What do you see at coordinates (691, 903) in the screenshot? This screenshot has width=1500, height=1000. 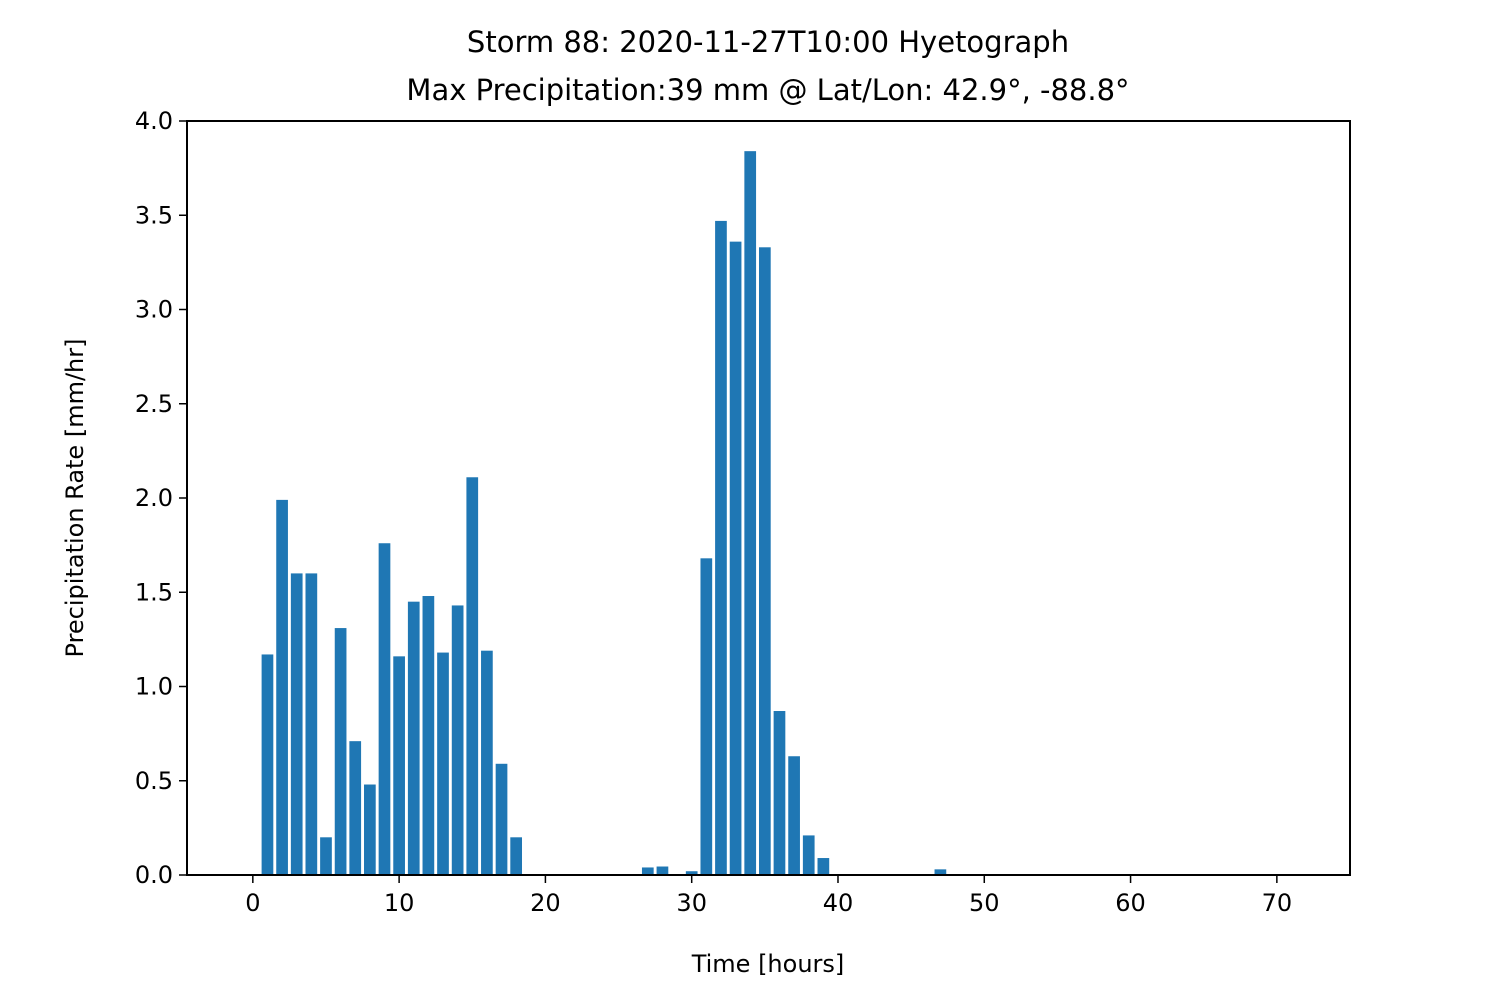 I see `x-tick-label-30: 30` at bounding box center [691, 903].